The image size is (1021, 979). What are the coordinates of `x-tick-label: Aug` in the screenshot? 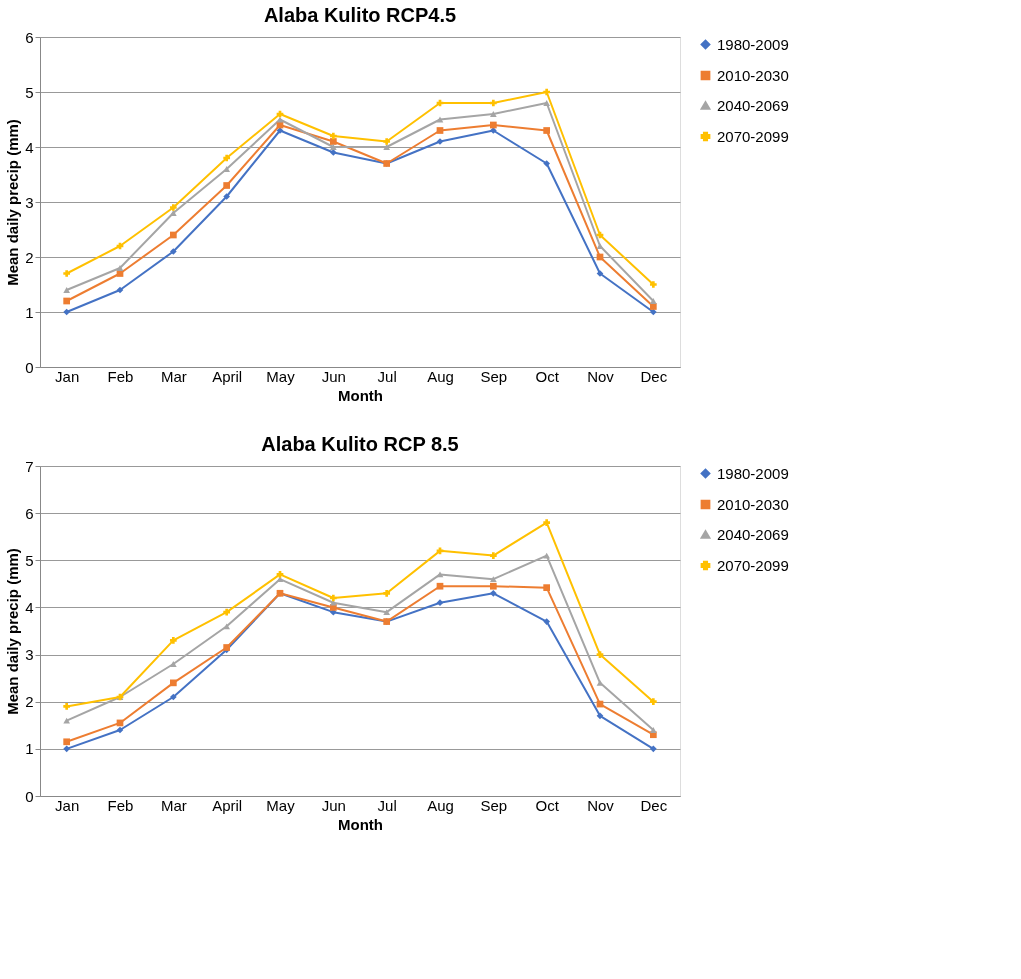 It's located at (440, 376).